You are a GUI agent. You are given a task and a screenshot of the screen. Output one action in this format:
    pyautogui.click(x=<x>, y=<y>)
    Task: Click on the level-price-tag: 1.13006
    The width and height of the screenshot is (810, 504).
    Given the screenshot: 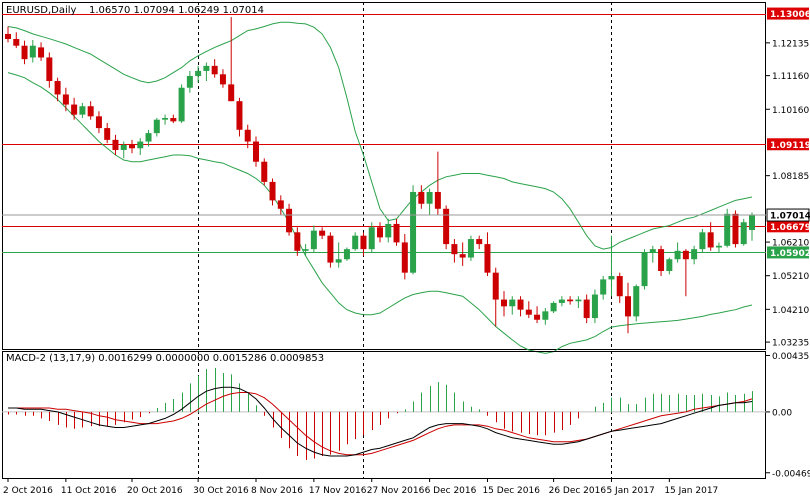 What is the action you would take?
    pyautogui.click(x=788, y=13)
    